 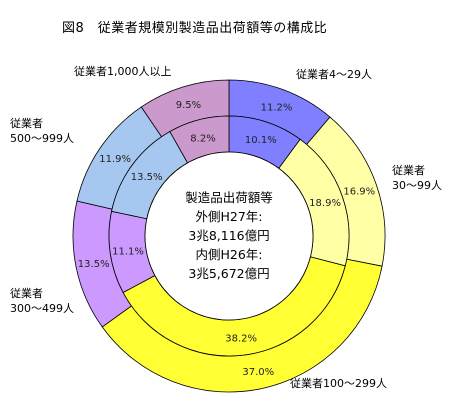 I want to click on outer-pct-label-3: 13.5%, so click(x=94, y=264).